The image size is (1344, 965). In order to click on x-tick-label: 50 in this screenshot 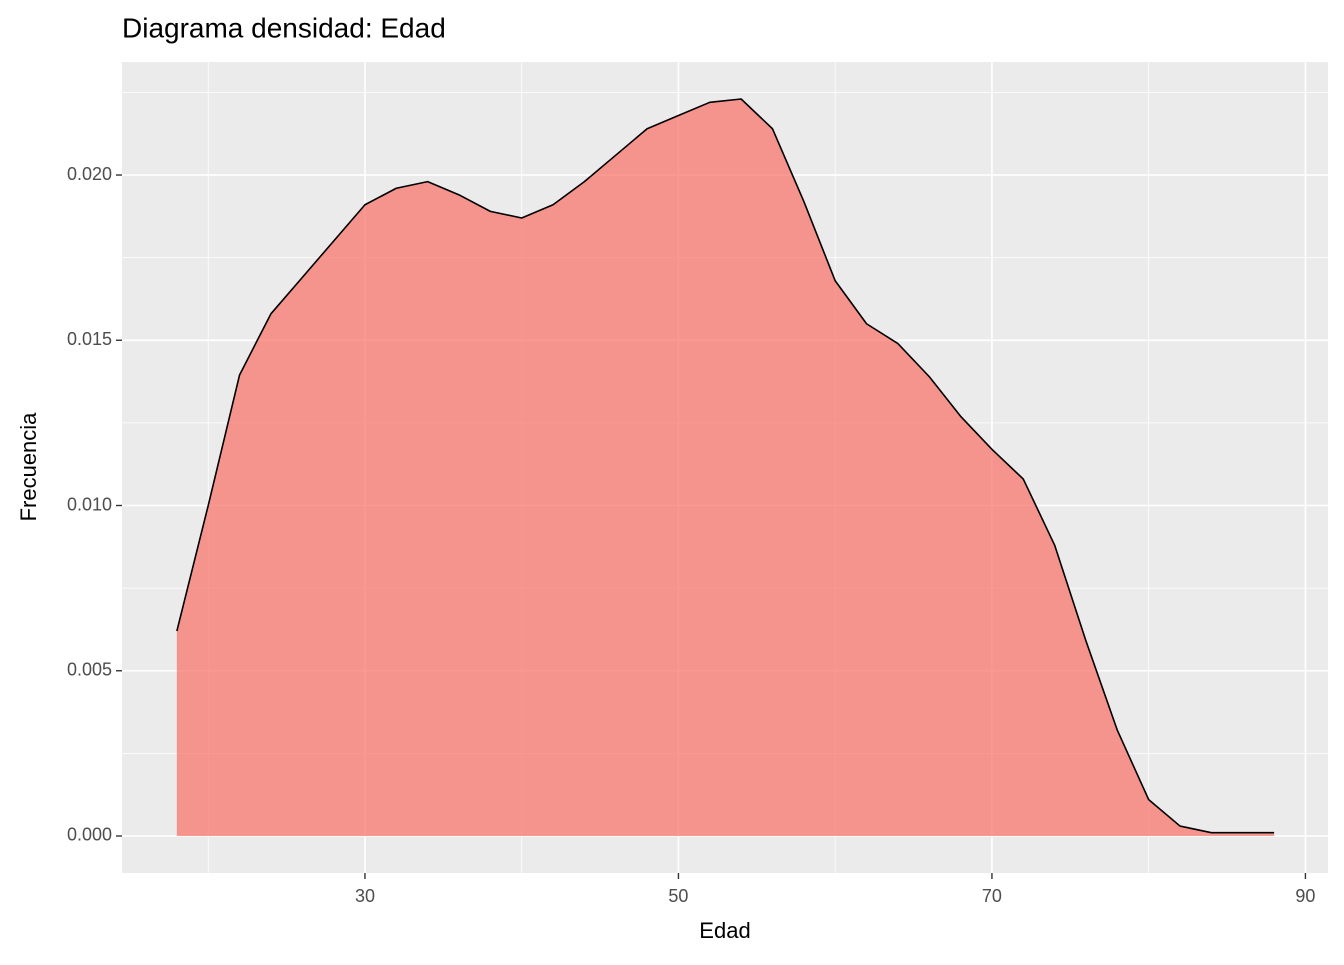, I will do `click(678, 896)`.